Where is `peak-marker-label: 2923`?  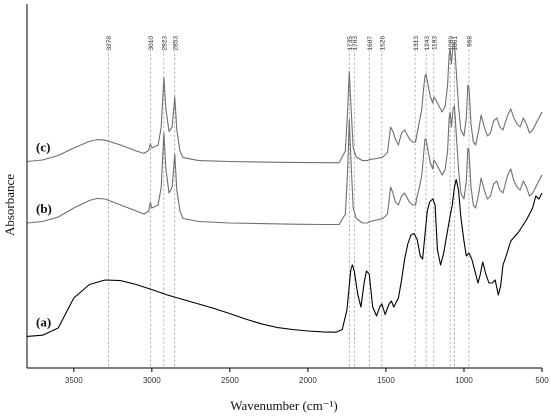 peak-marker-label: 2923 is located at coordinates (165, 43).